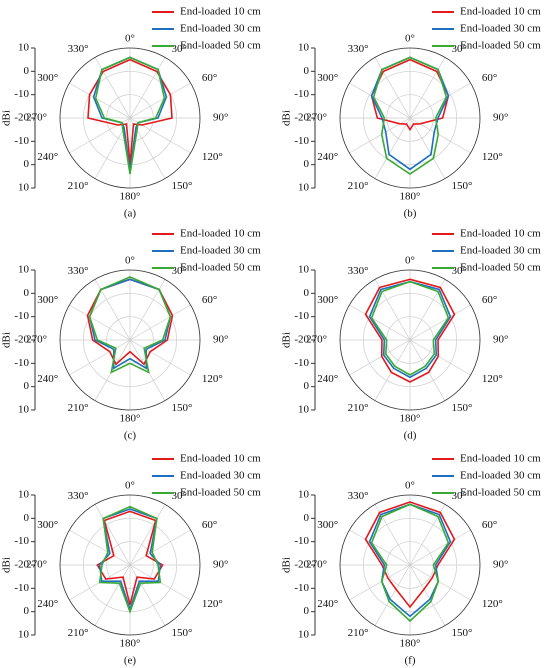  Describe the element at coordinates (130, 661) in the screenshot. I see `panel-label: (e)` at that location.